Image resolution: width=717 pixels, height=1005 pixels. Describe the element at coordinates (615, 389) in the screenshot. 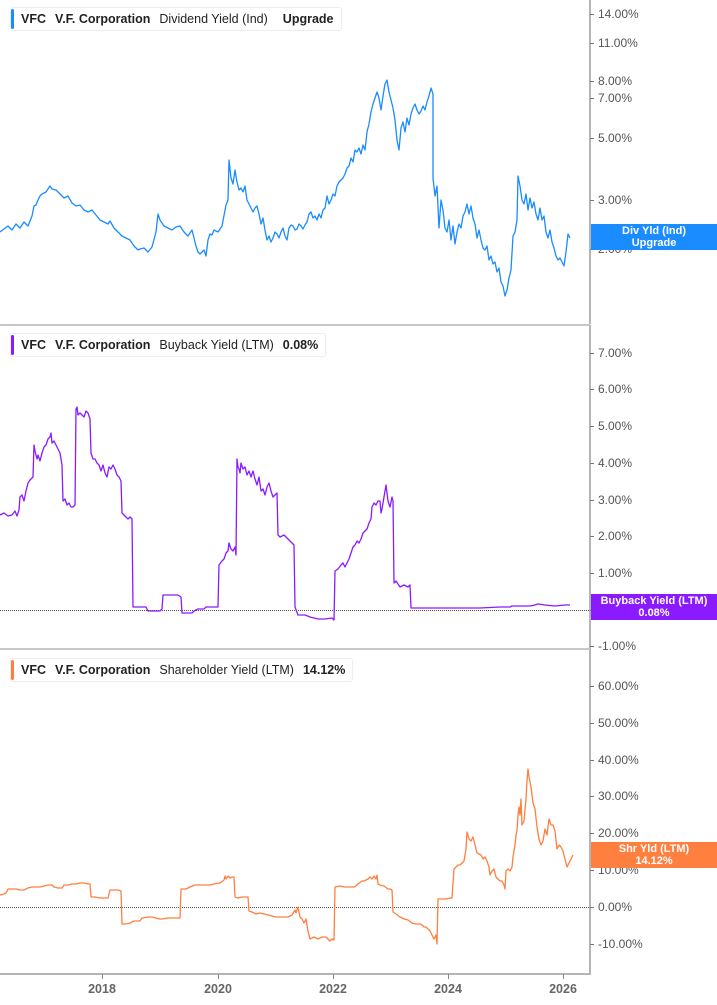

I see `ytick-label: 6.00%` at that location.